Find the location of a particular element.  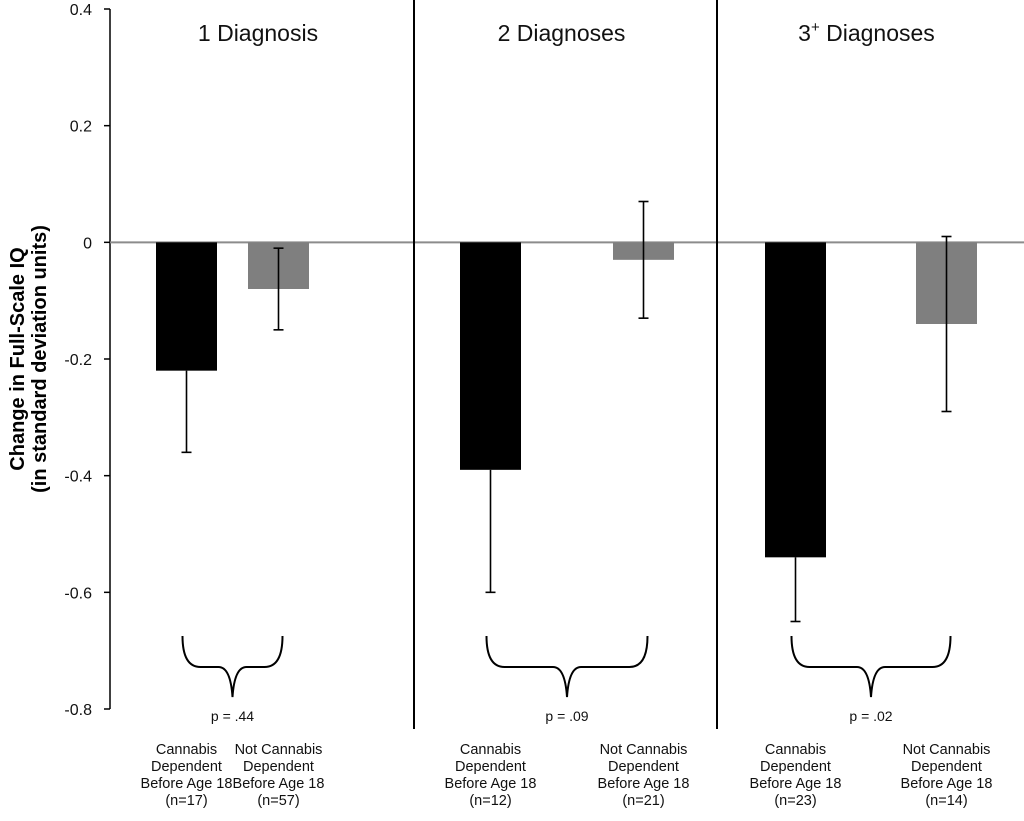

category-label: Not Cannabis Dependent Before Age 18 (n=14) is located at coordinates (947, 775).